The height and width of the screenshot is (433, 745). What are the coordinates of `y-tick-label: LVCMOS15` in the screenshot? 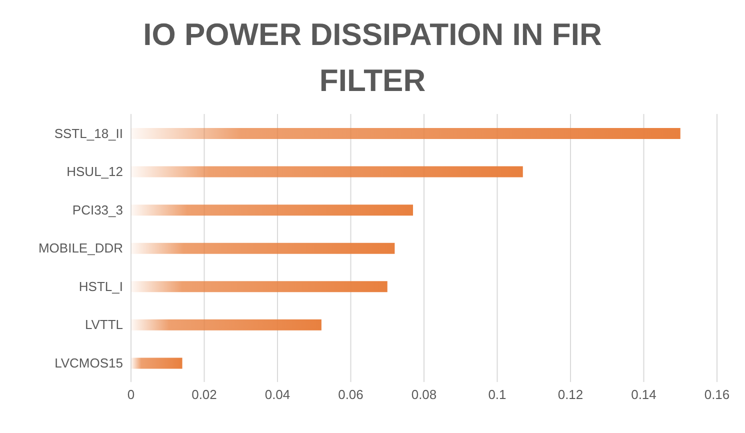 It's located at (88, 362).